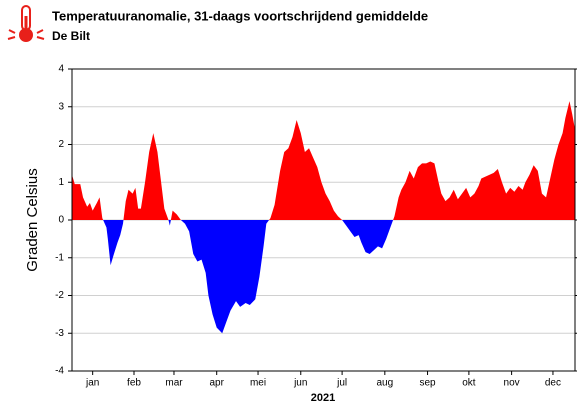 Image resolution: width=577 pixels, height=405 pixels. I want to click on y-tick-label: -3, so click(59, 333).